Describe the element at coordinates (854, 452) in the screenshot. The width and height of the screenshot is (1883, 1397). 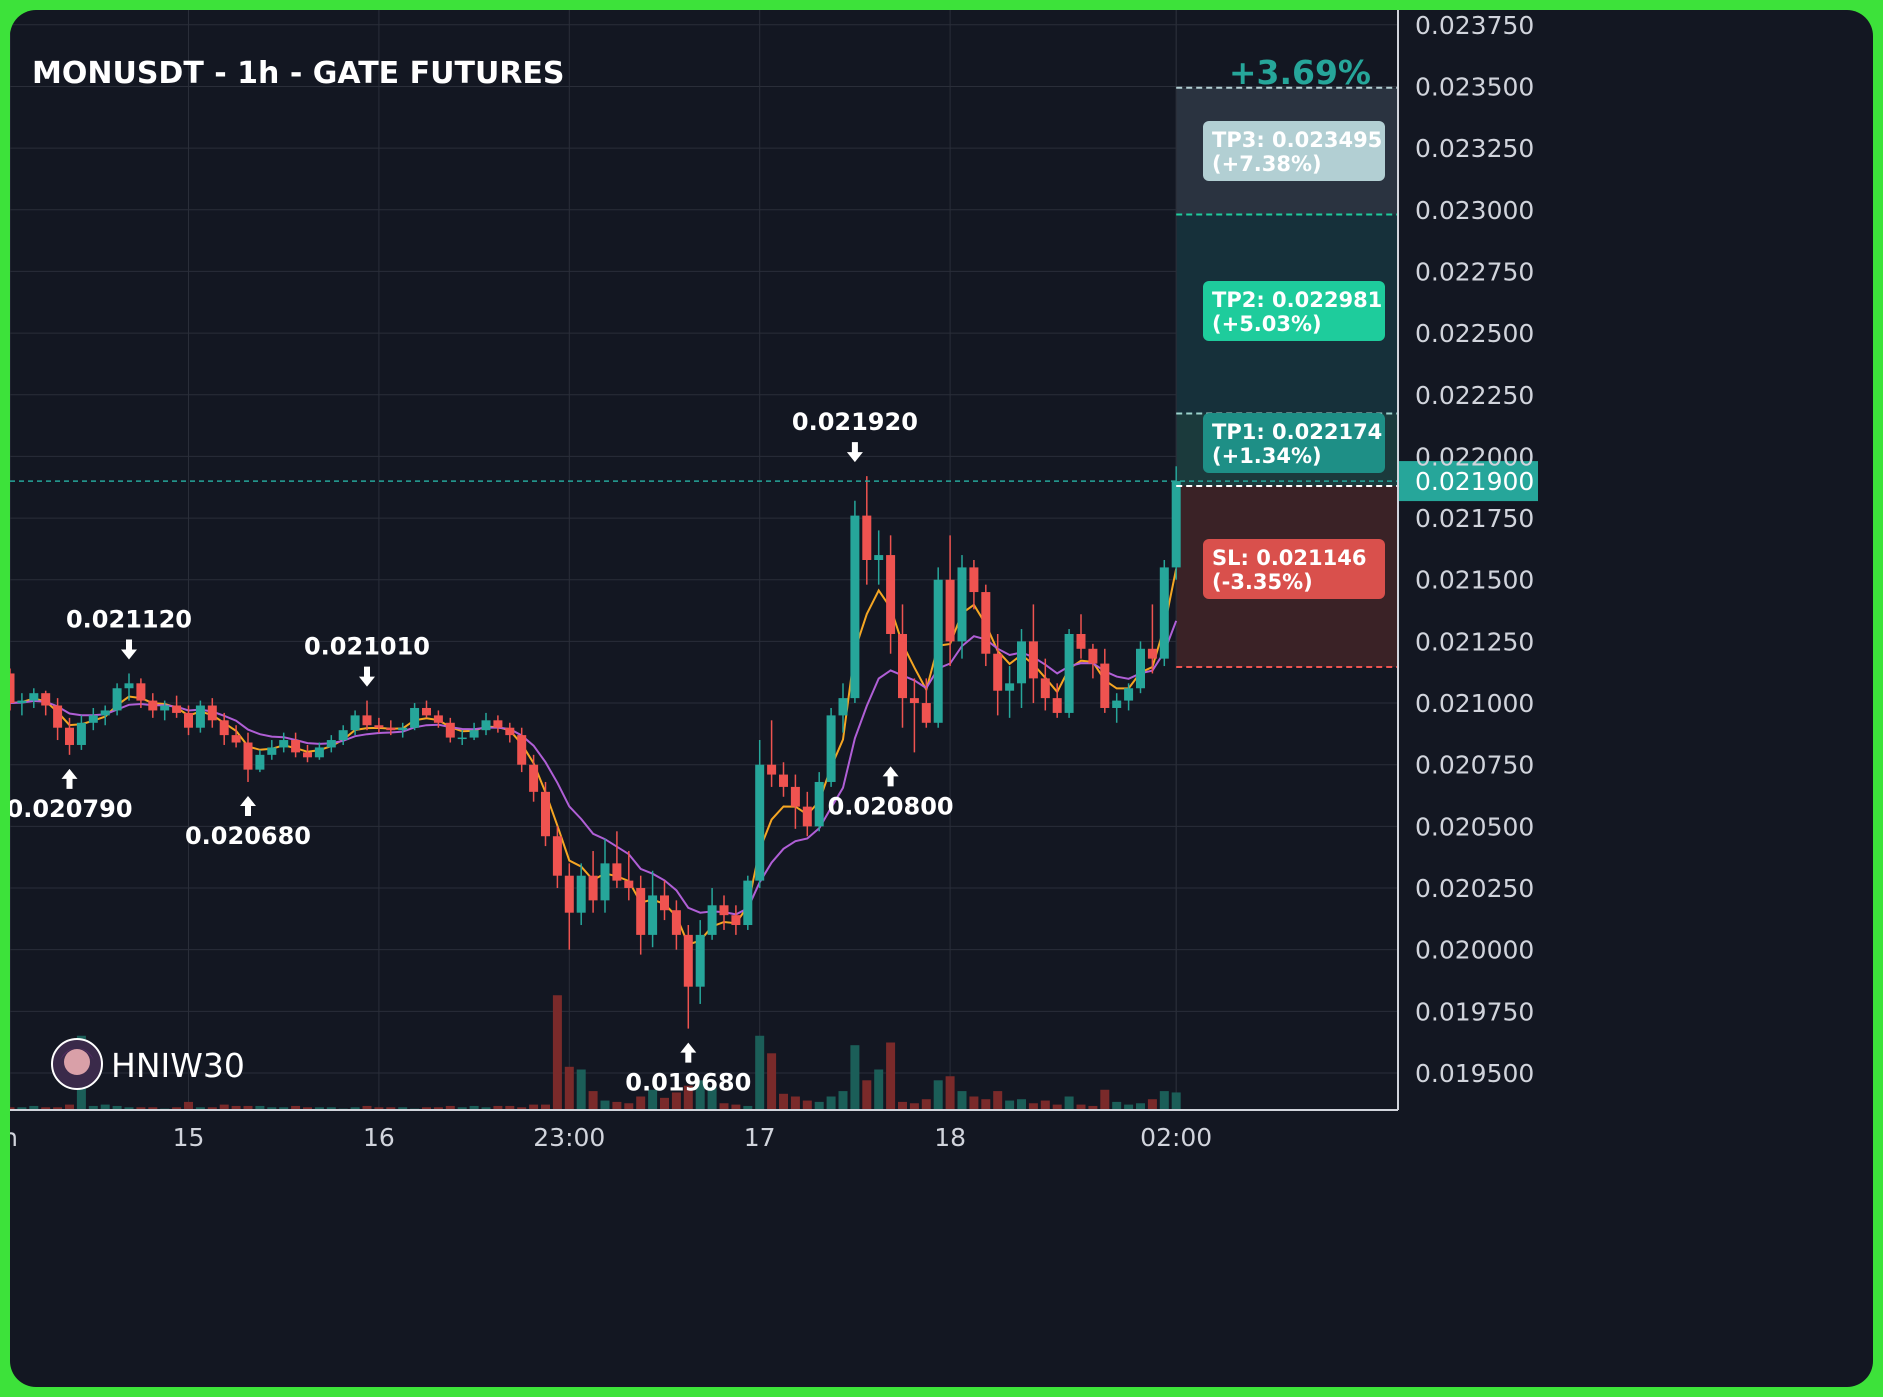
I see `arrow-down-icon` at that location.